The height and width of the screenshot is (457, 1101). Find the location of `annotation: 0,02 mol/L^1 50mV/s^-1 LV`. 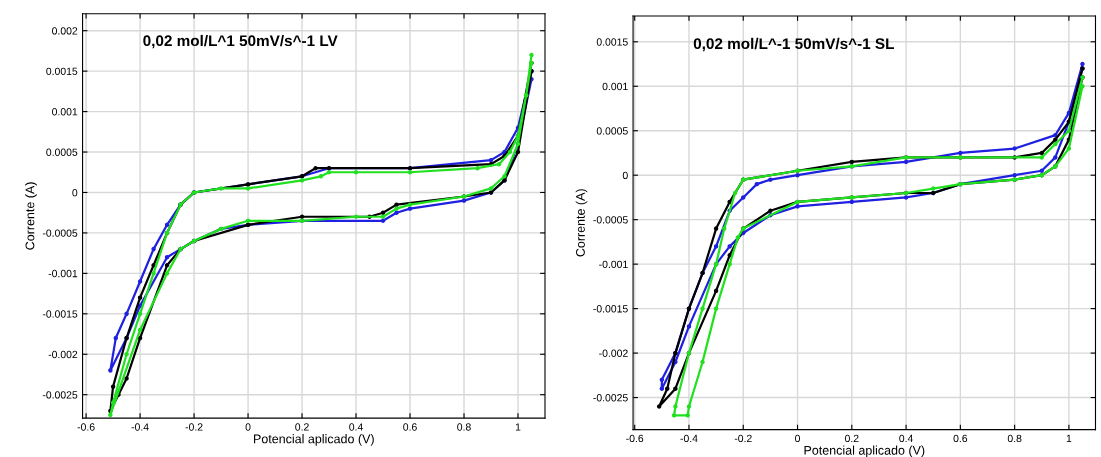

annotation: 0,02 mol/L^1 50mV/s^-1 LV is located at coordinates (240, 41).